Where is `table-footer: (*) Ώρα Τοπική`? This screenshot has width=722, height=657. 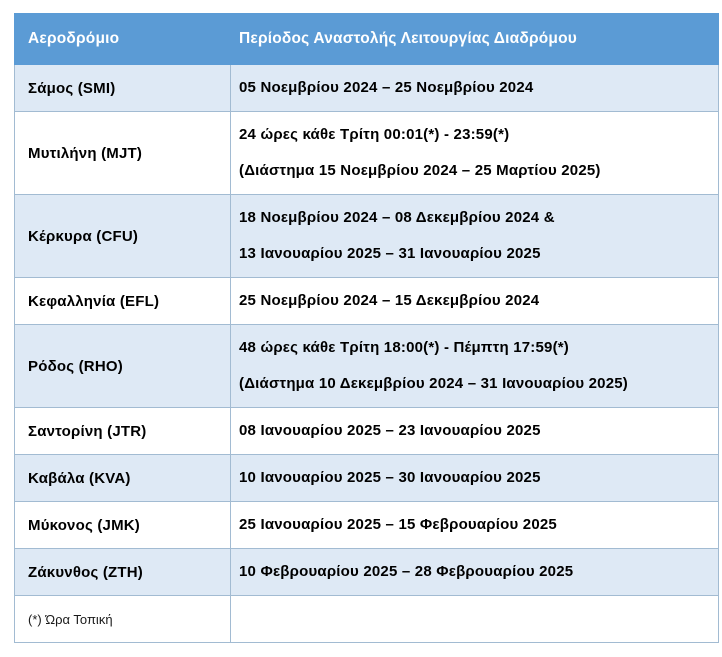 table-footer: (*) Ώρα Τοπική is located at coordinates (366, 619).